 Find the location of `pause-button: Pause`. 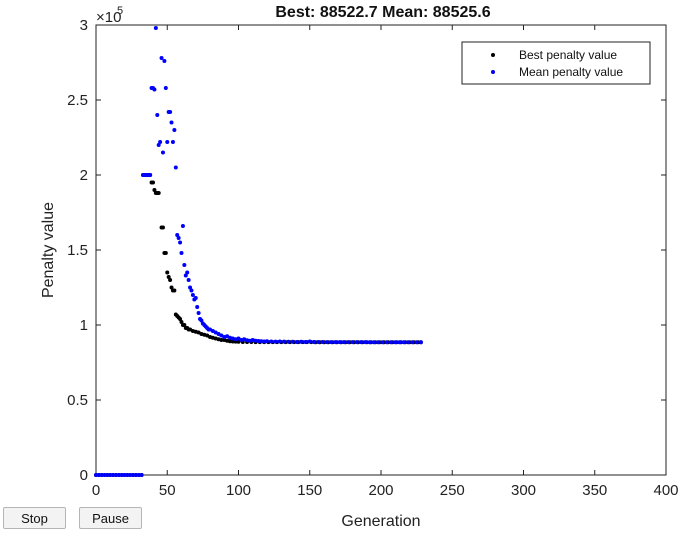

pause-button: Pause is located at coordinates (110, 518).